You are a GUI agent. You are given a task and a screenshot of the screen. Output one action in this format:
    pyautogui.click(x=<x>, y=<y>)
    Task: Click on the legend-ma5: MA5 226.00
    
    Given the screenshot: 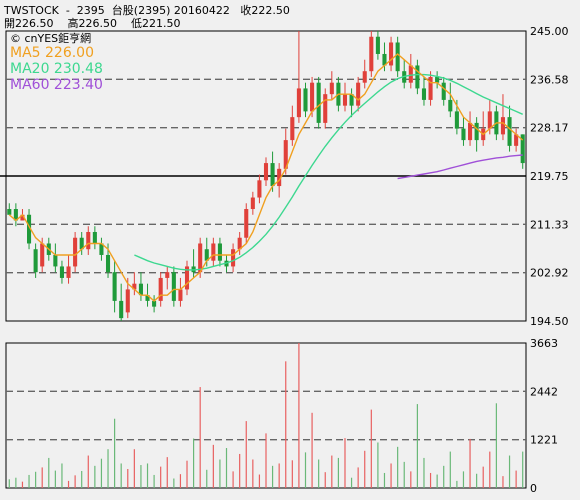 What is the action you would take?
    pyautogui.click(x=52, y=53)
    